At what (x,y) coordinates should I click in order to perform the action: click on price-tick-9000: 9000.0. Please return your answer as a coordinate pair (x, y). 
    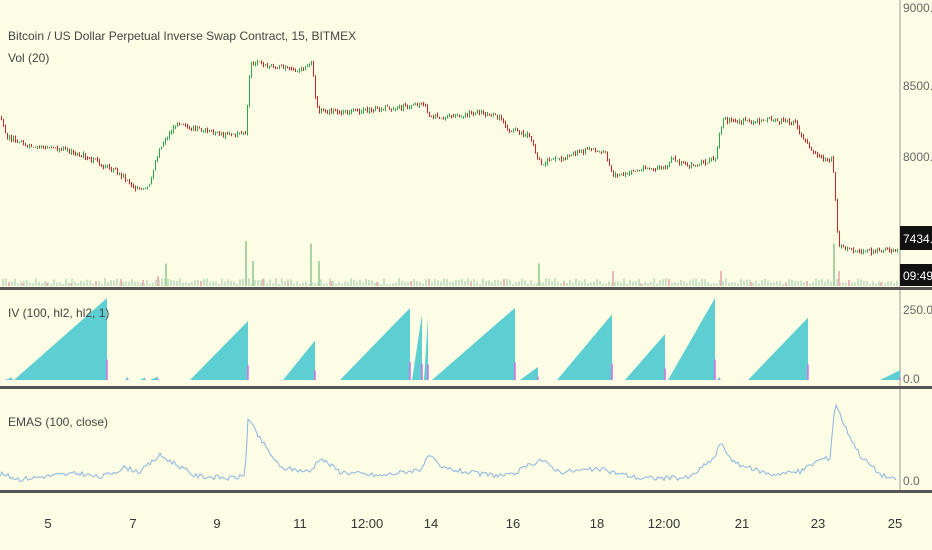
    Looking at the image, I should click on (917, 8).